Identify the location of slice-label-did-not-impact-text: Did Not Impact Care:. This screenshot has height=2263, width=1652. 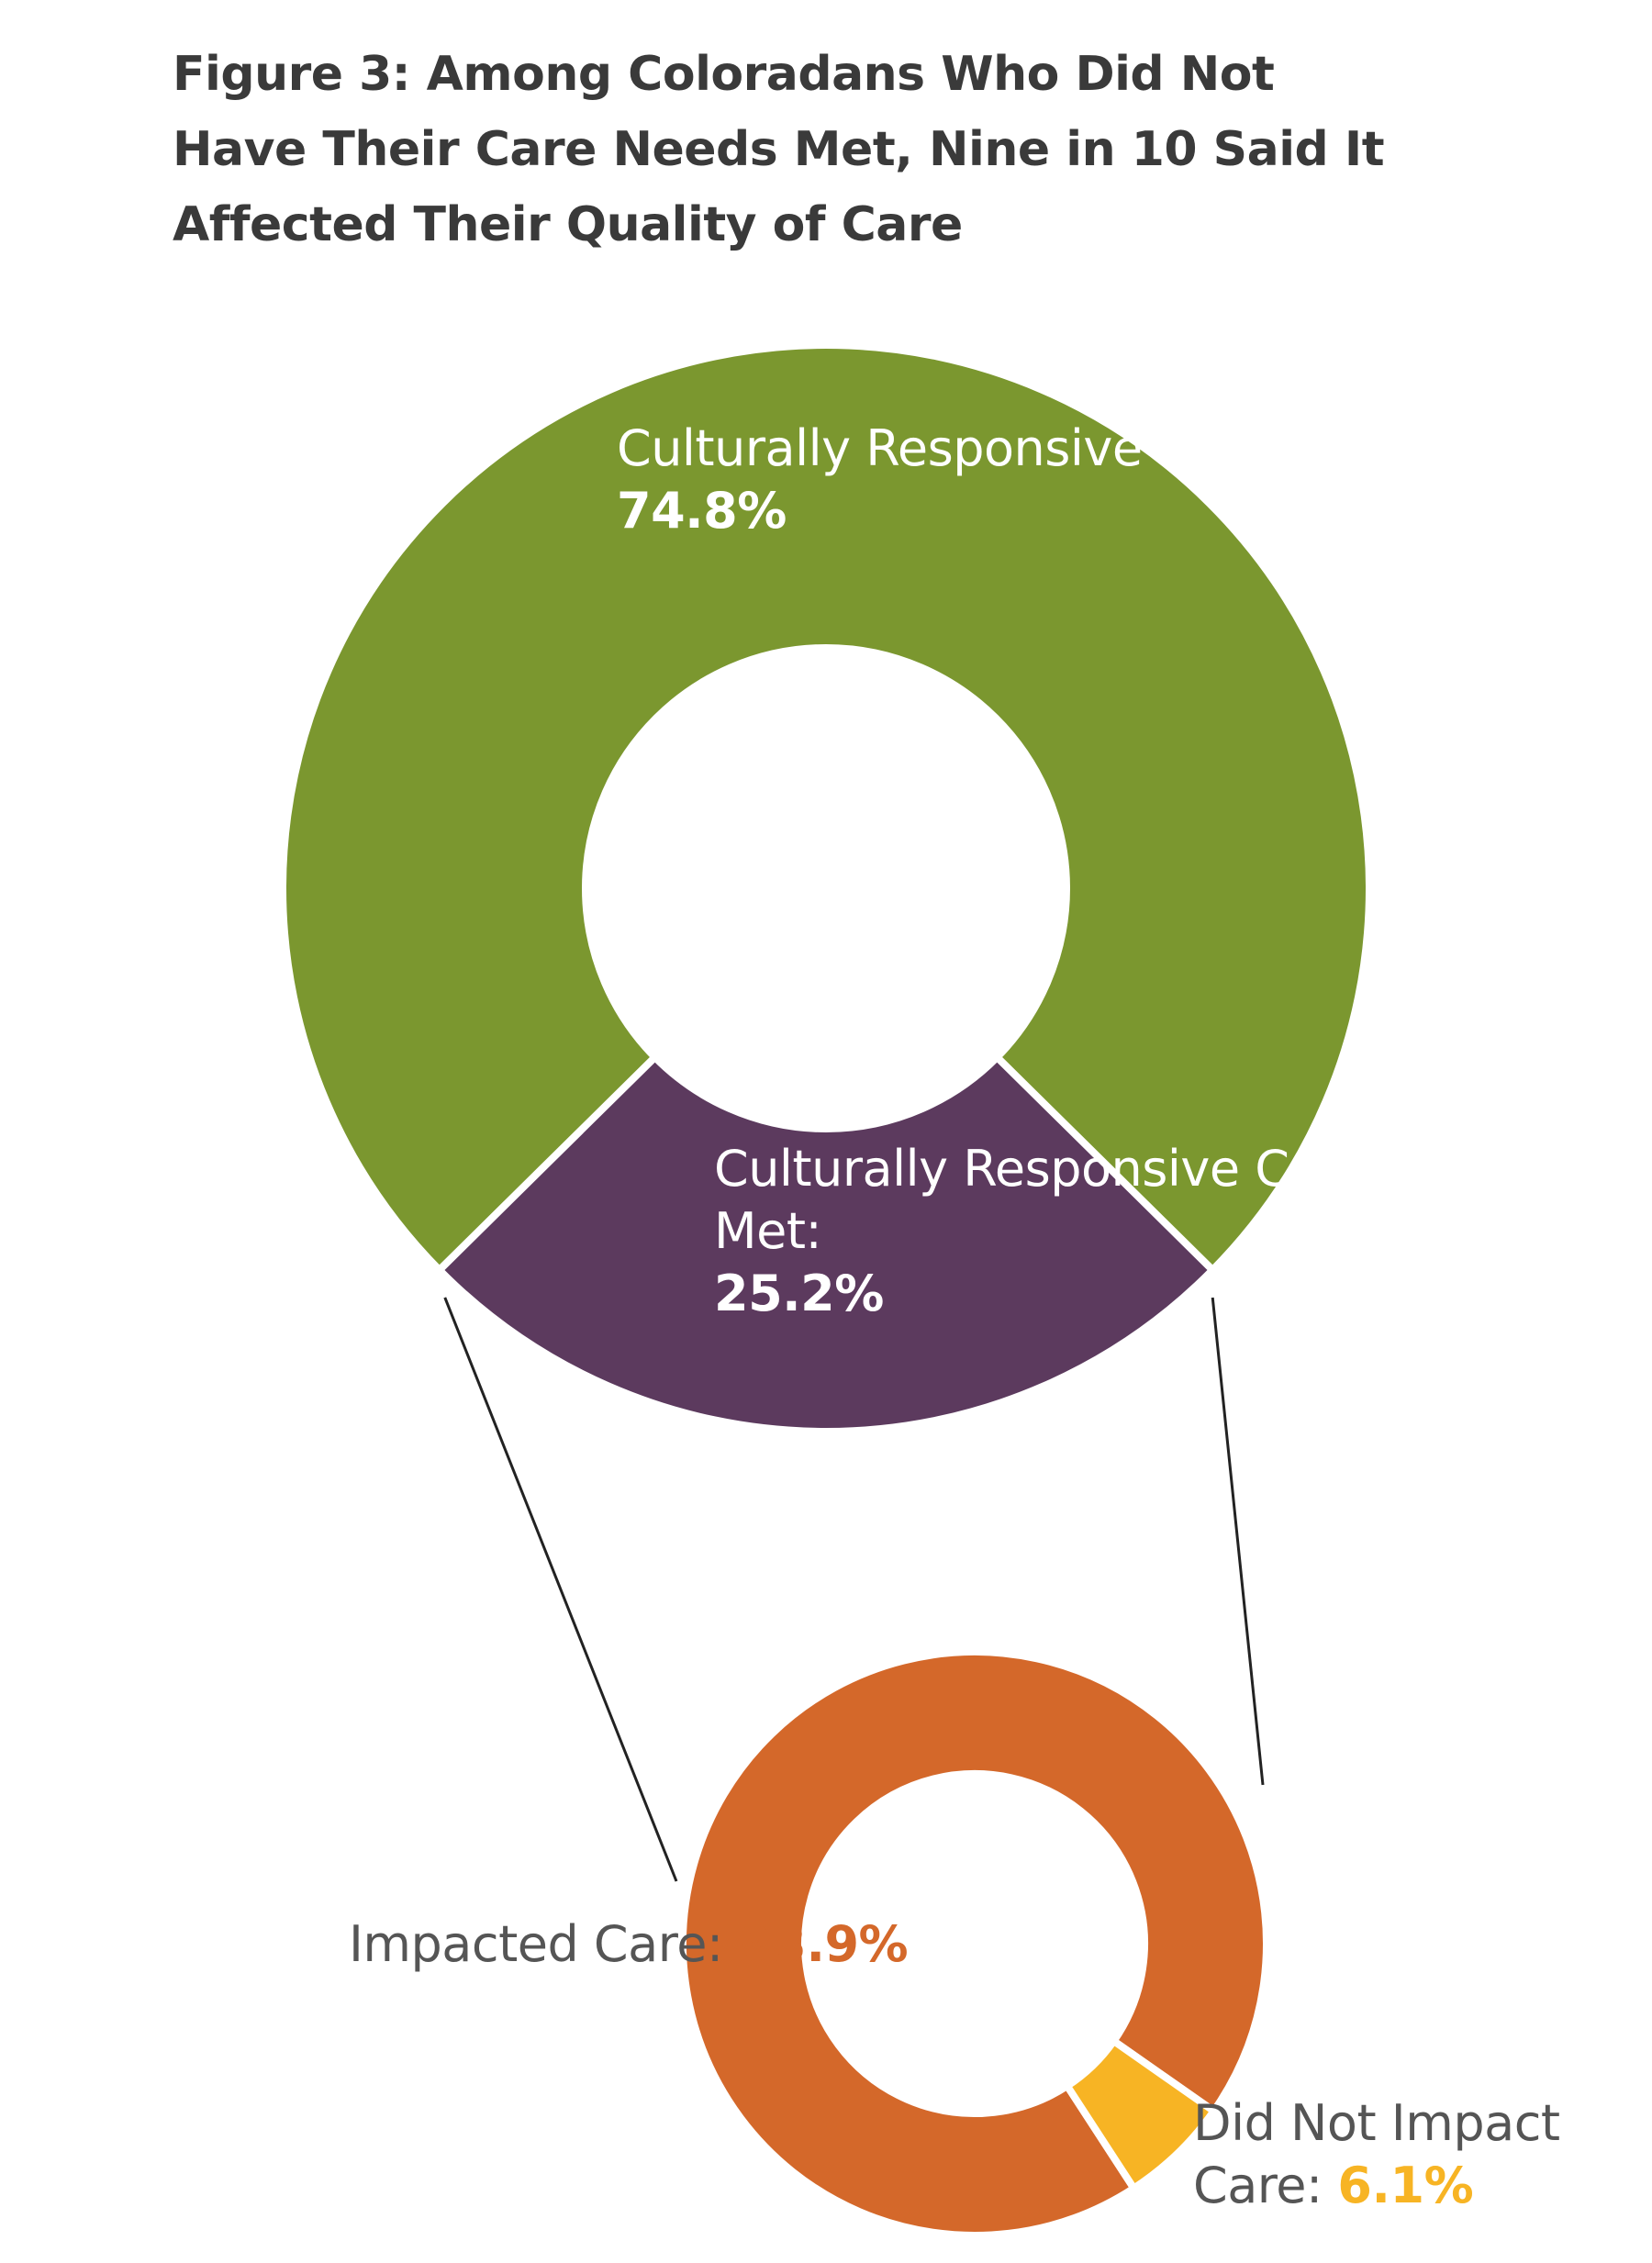
(1376, 2154).